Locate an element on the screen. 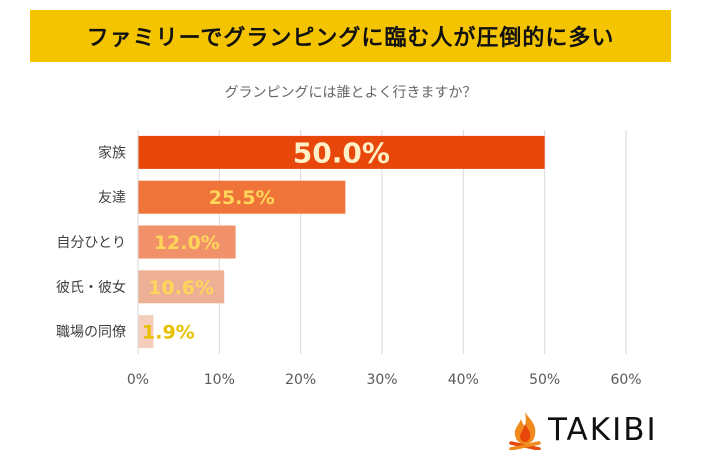 The image size is (701, 466). category-label: 職場の同僚 is located at coordinates (91, 333).